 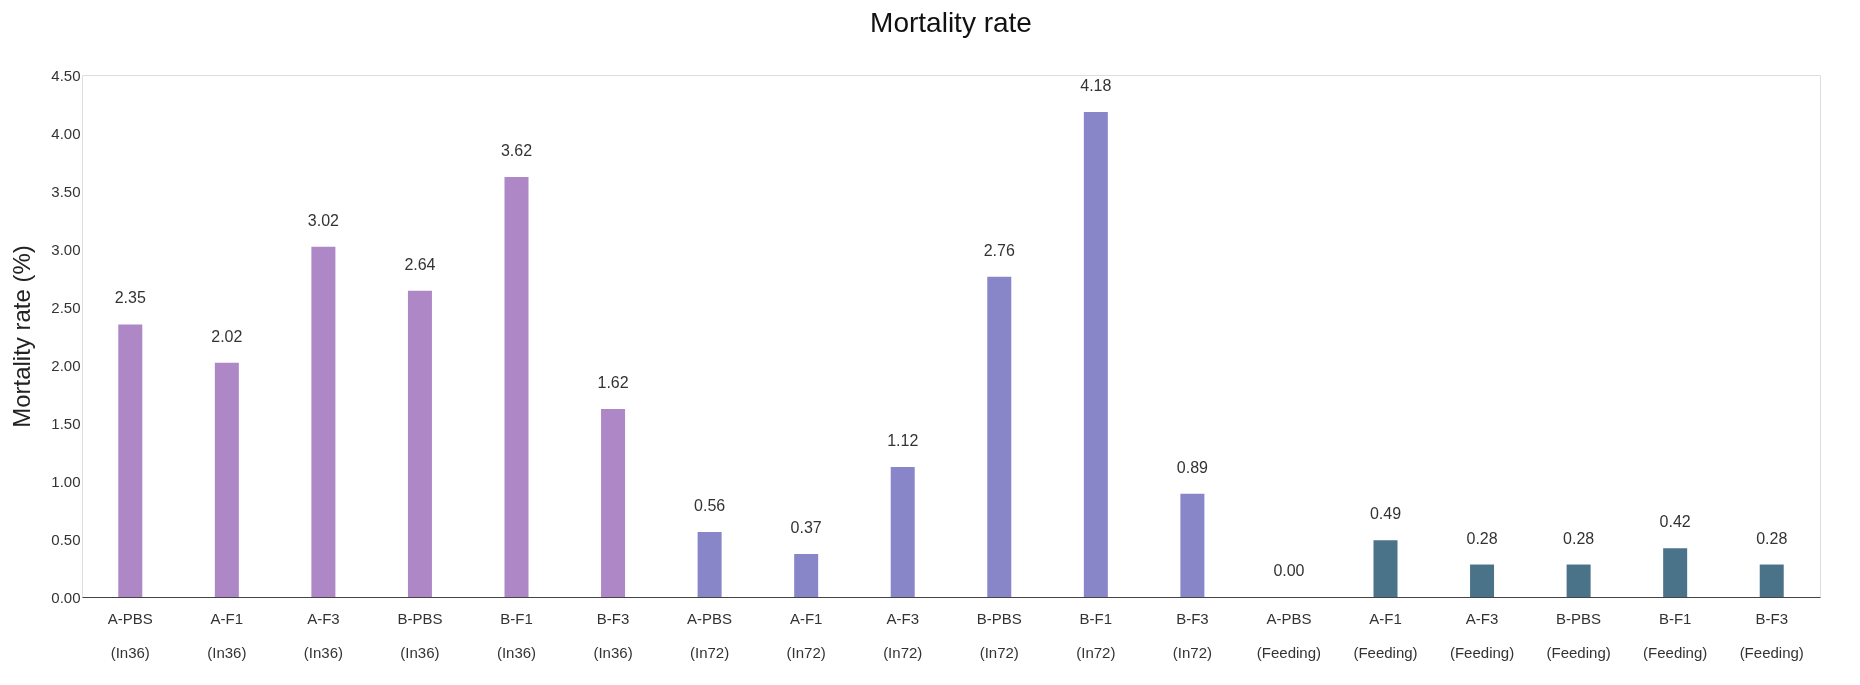 What do you see at coordinates (1675, 522) in the screenshot?
I see `data-label: 0.42` at bounding box center [1675, 522].